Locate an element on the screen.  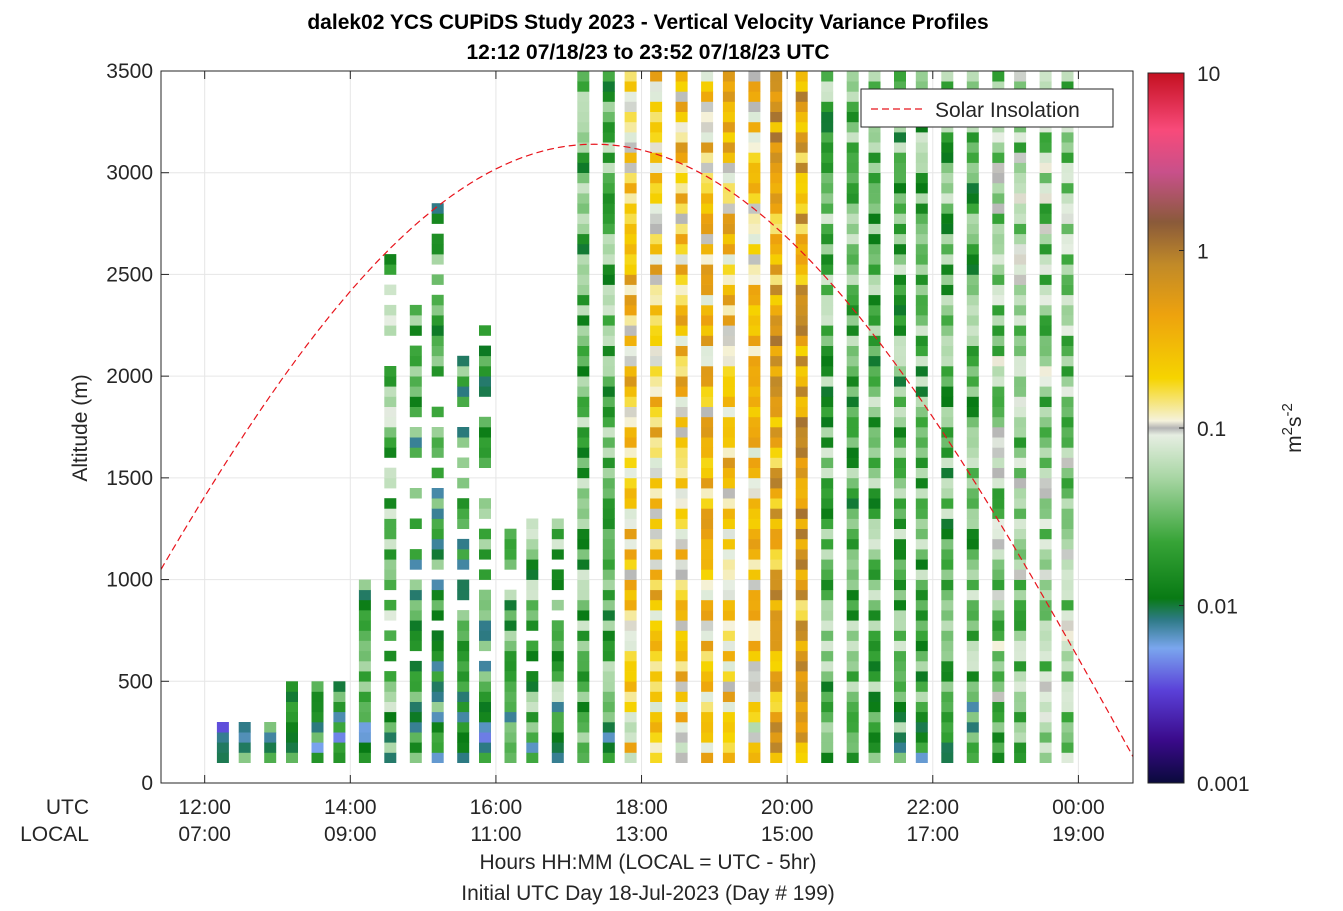
x-tick-label-utc: 16:00 is located at coordinates (496, 807).